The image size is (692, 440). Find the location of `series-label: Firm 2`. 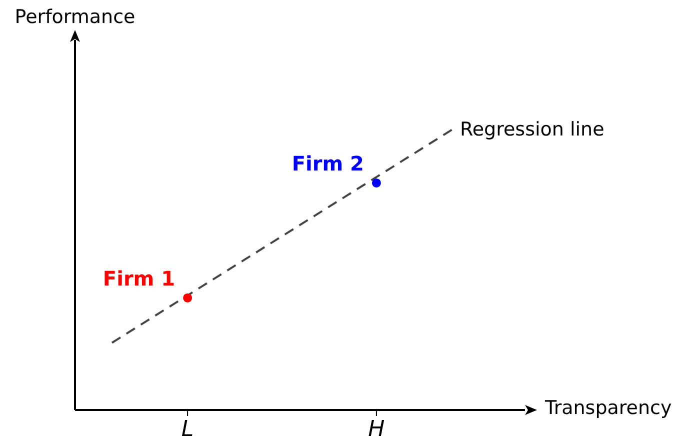

series-label: Firm 2 is located at coordinates (328, 163).